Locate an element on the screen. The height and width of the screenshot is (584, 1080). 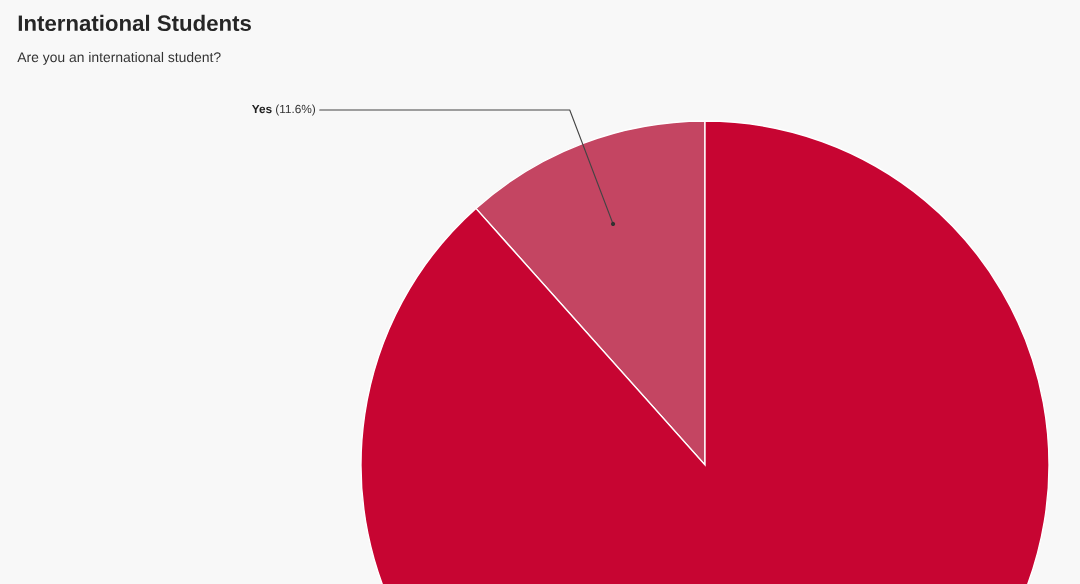
slice-label: Yes is located at coordinates (261, 109).